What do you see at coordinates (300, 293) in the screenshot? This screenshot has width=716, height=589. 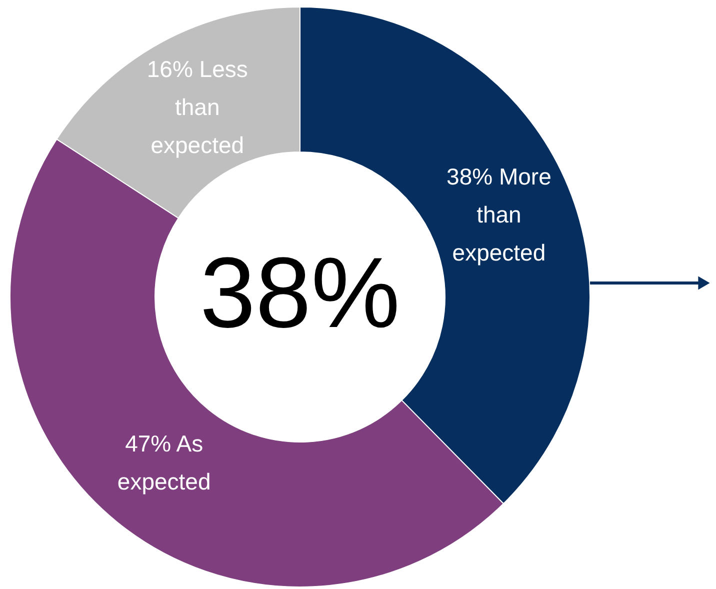 I see `text: 38%` at bounding box center [300, 293].